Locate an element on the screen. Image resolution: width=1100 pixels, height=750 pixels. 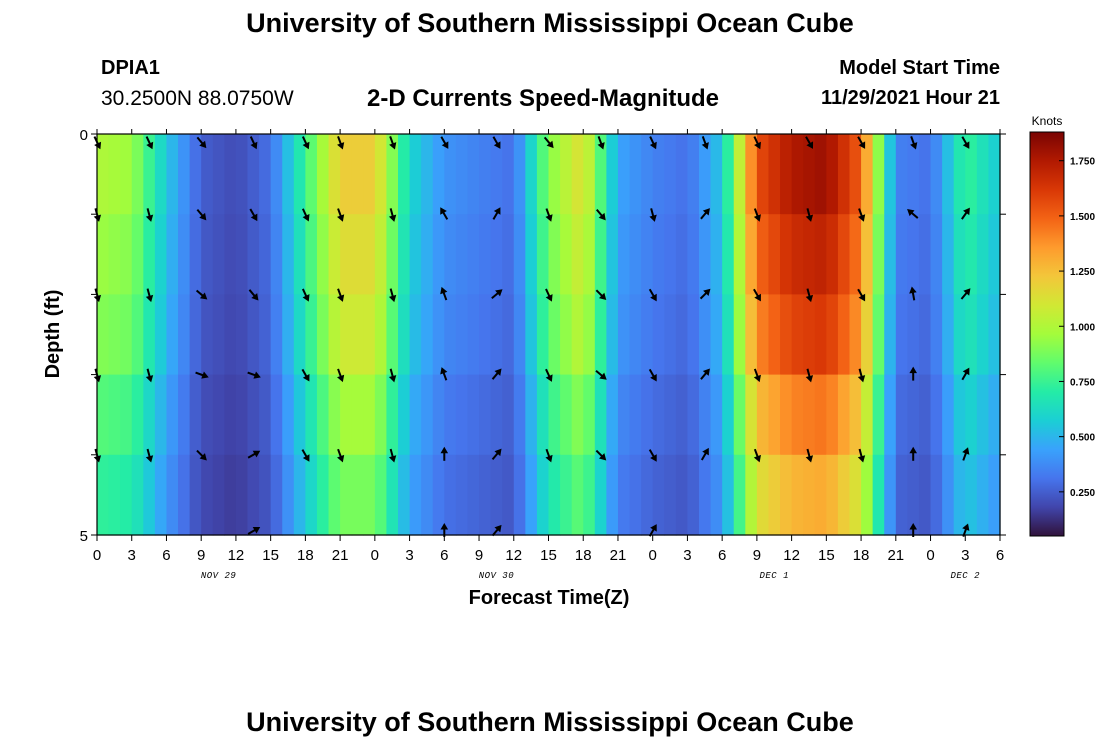
x-tick-label: 9 is located at coordinates (201, 555).